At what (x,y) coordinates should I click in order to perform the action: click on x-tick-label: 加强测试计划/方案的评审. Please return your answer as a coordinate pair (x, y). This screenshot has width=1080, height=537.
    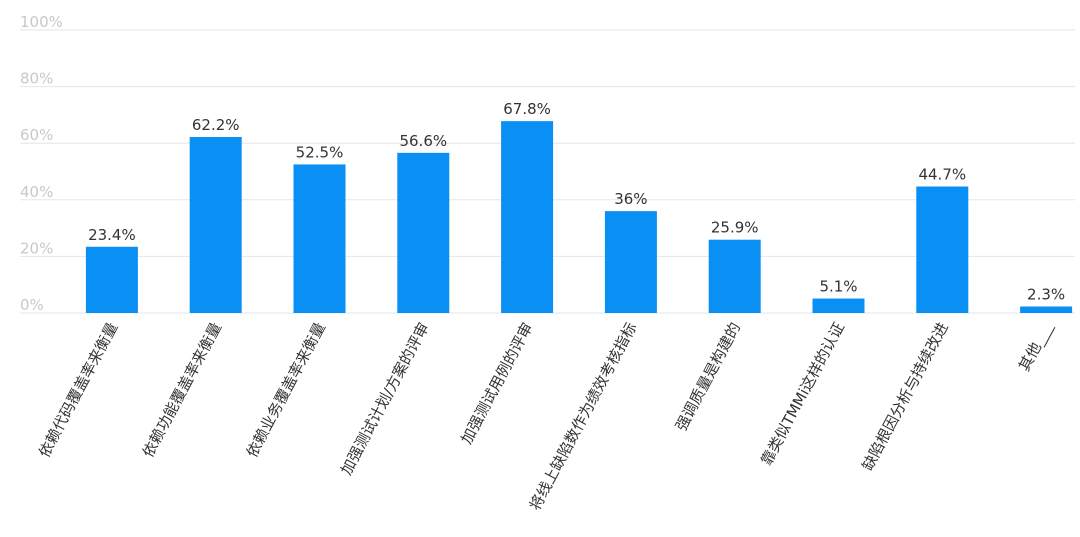
    Looking at the image, I should click on (385, 398).